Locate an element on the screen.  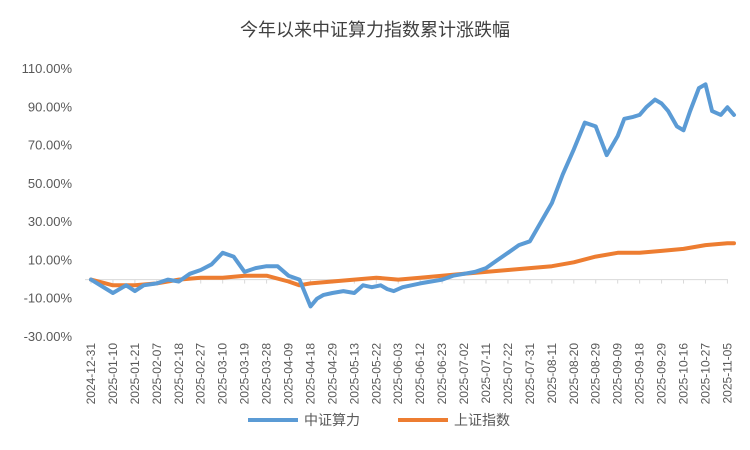
x-tick-label: 2025-06-12 is located at coordinates (420, 374).